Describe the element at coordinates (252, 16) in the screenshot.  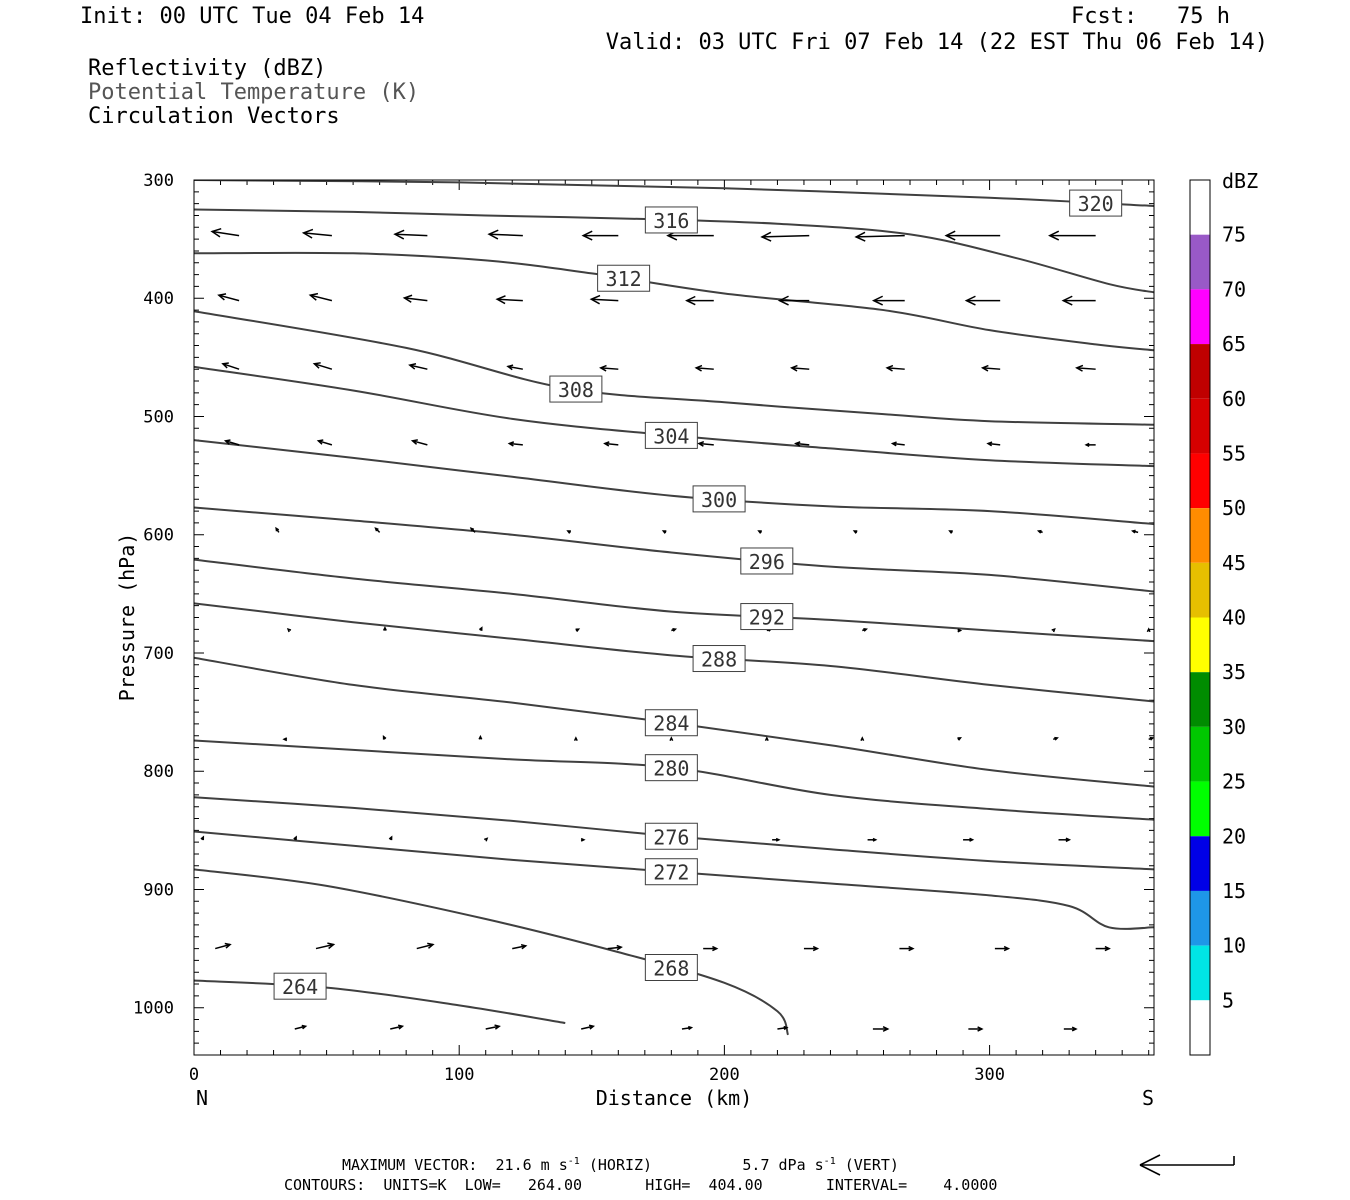
I see `init-time: Init: 00 UTC Tue 04 Feb 14` at that location.